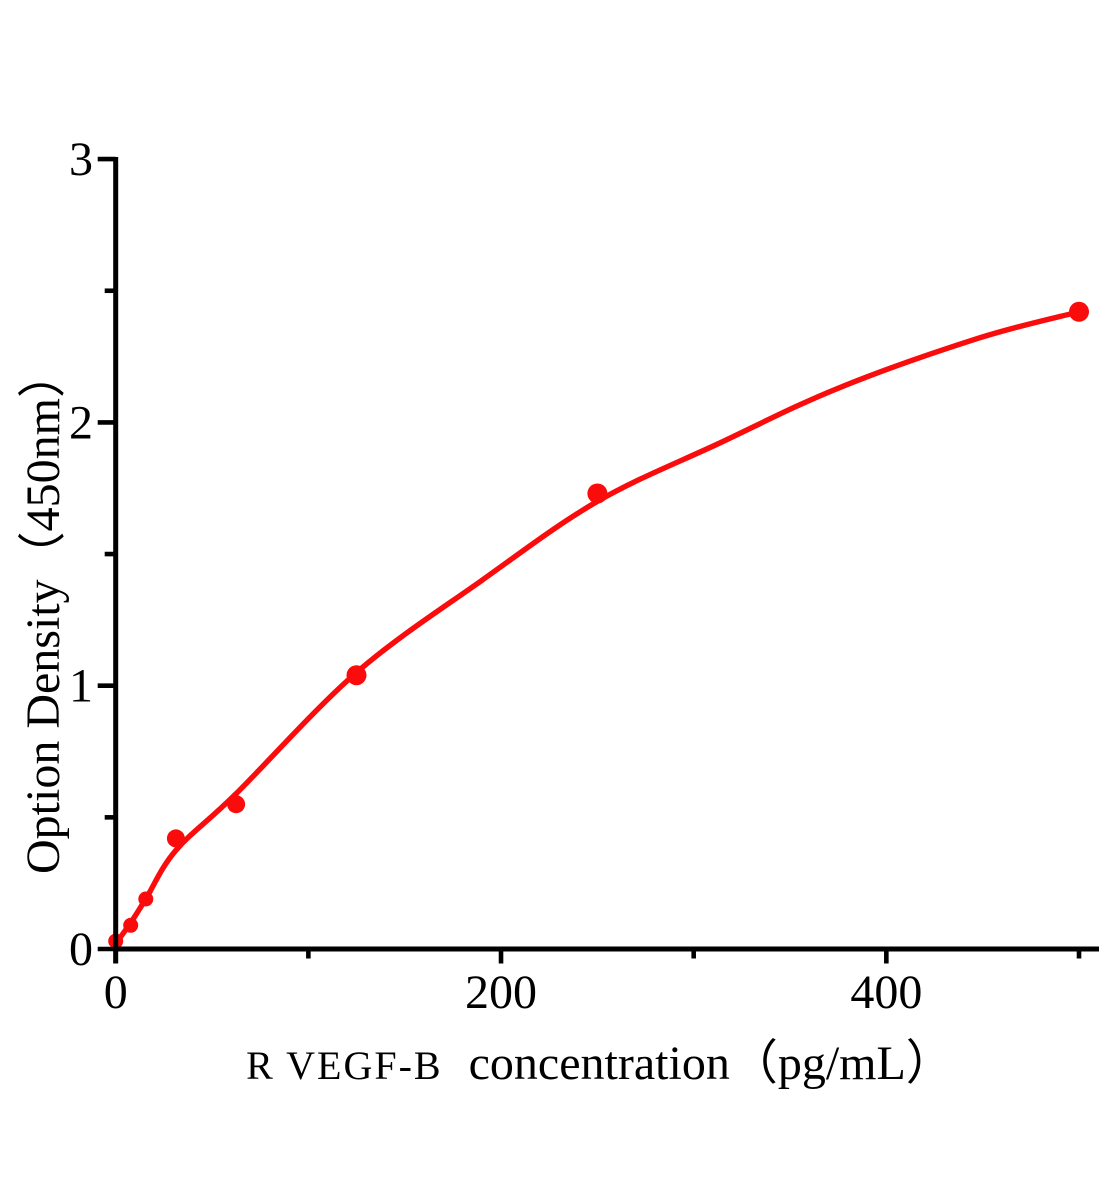  I want to click on x-axis-label-prefix: R VEGF-B, so click(344, 1065).